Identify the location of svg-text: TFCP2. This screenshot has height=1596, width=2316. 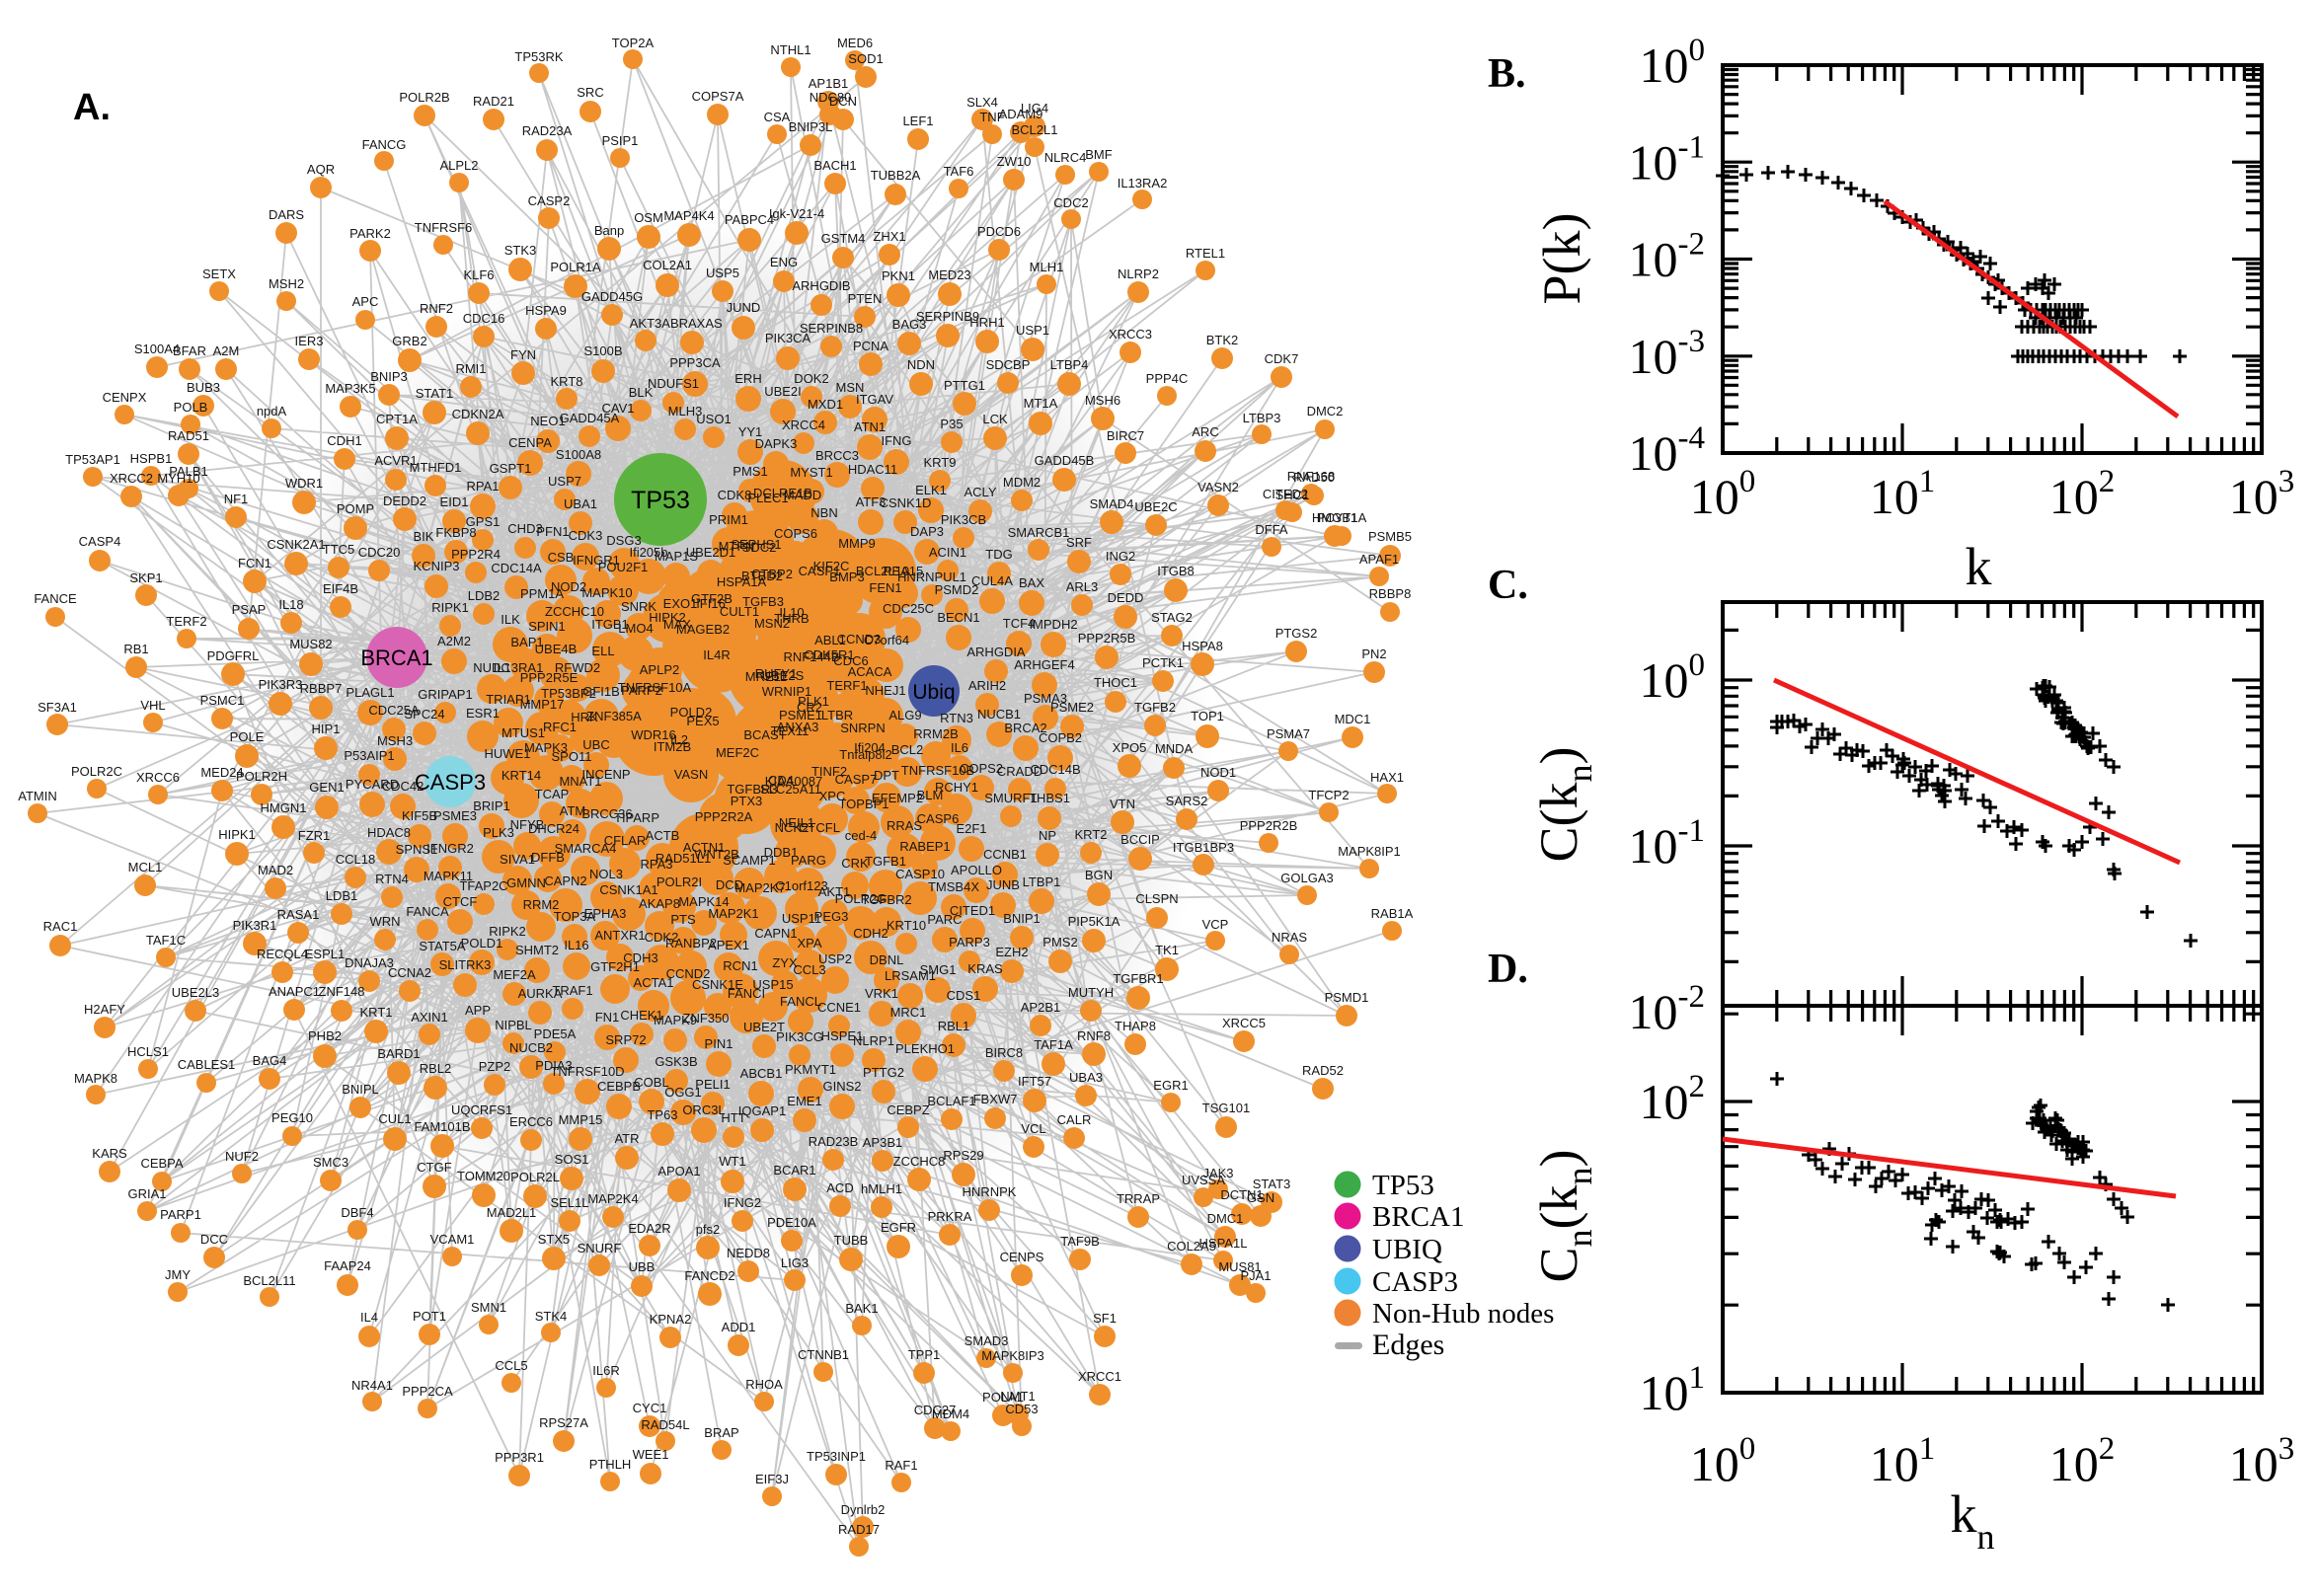
(1328, 795).